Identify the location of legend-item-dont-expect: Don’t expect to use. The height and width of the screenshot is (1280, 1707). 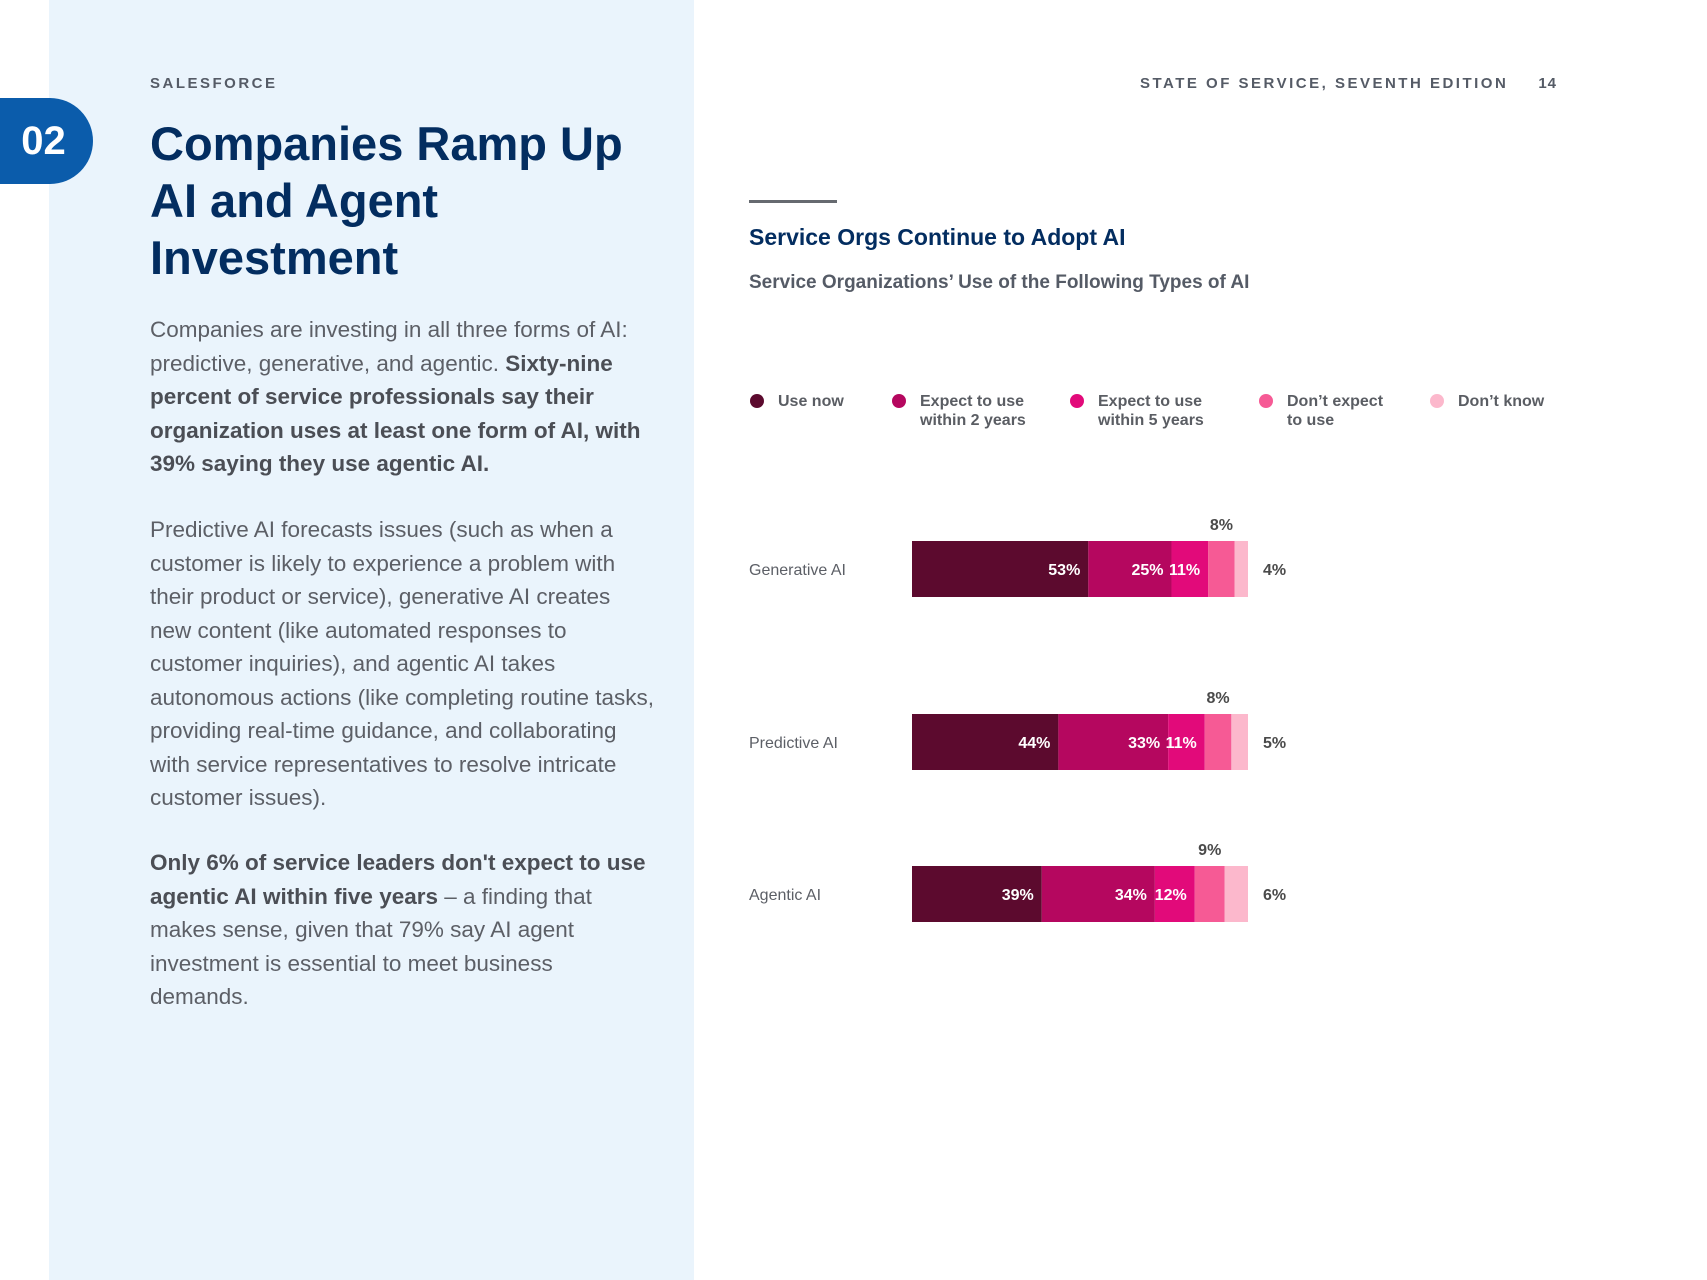
(1321, 411).